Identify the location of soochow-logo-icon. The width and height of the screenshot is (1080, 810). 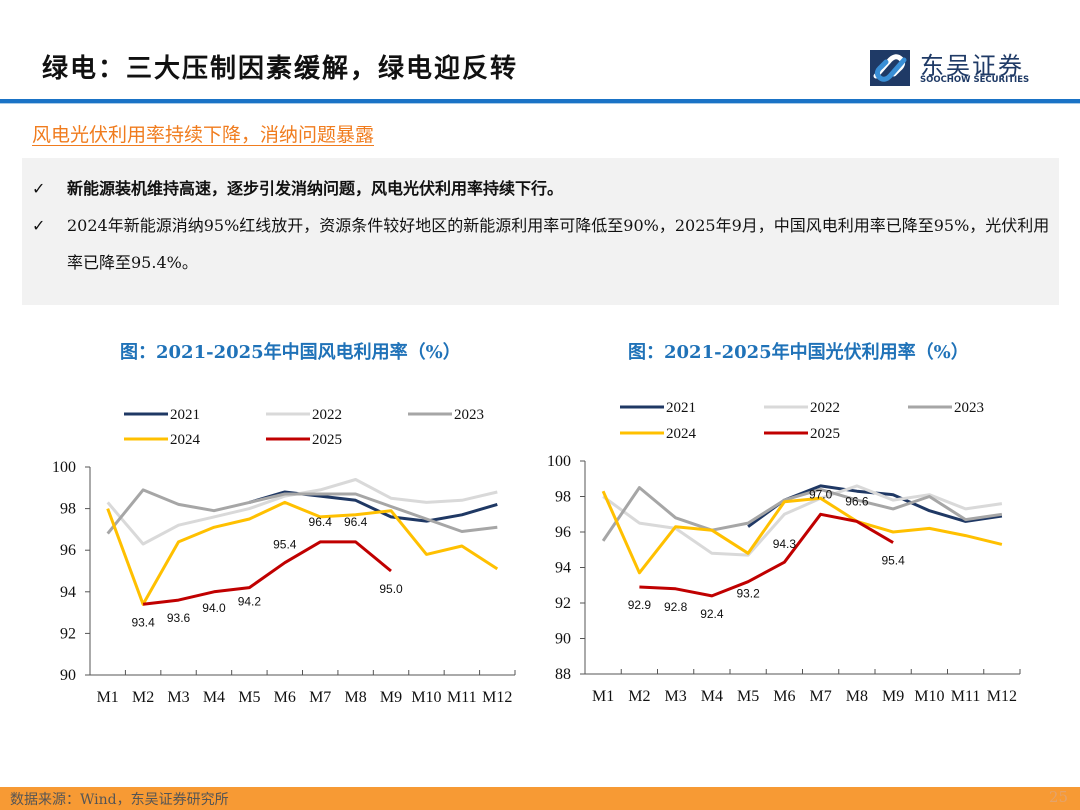
(890, 68).